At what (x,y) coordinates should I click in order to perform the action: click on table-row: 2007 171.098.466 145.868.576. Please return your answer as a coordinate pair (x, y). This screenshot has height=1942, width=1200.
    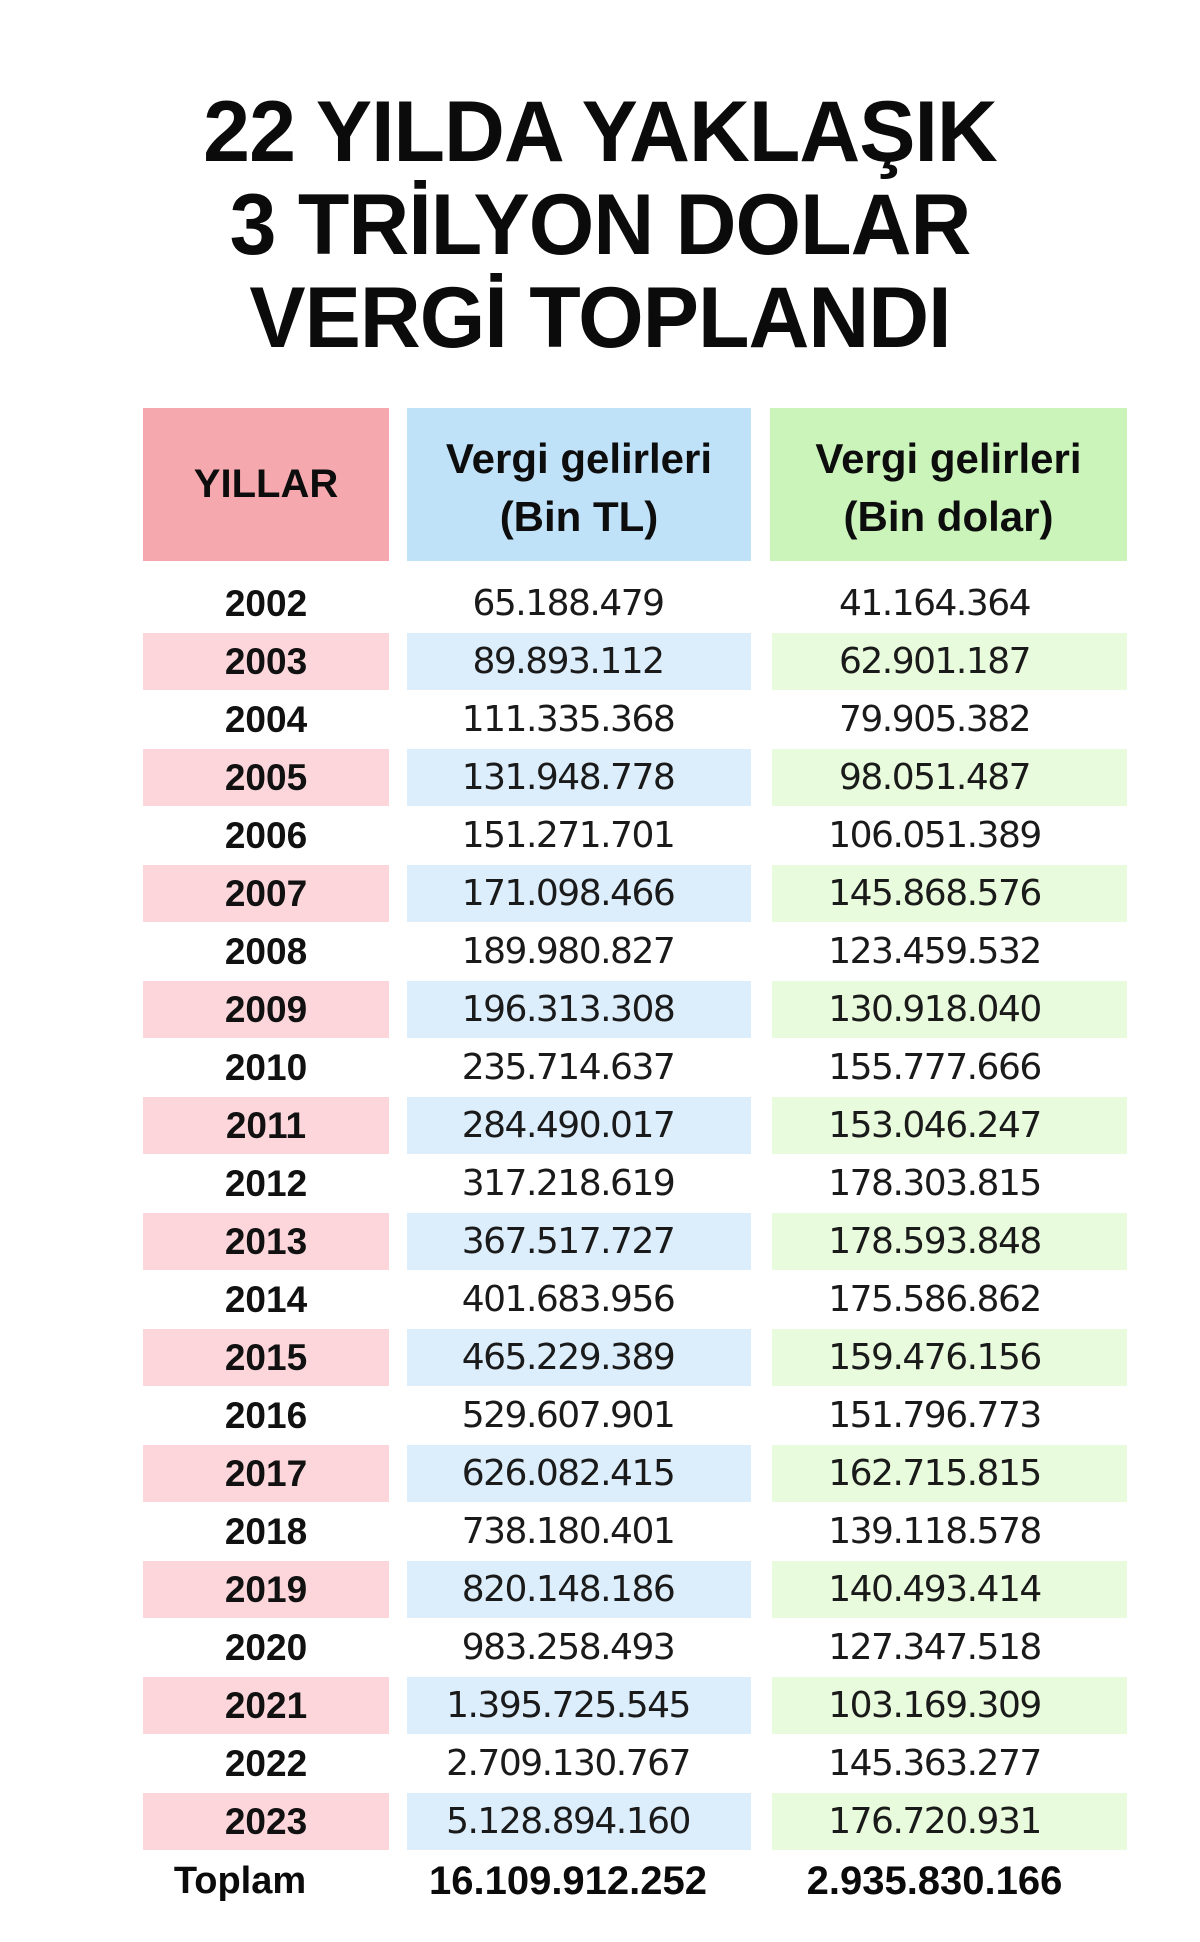
    Looking at the image, I should click on (600, 893).